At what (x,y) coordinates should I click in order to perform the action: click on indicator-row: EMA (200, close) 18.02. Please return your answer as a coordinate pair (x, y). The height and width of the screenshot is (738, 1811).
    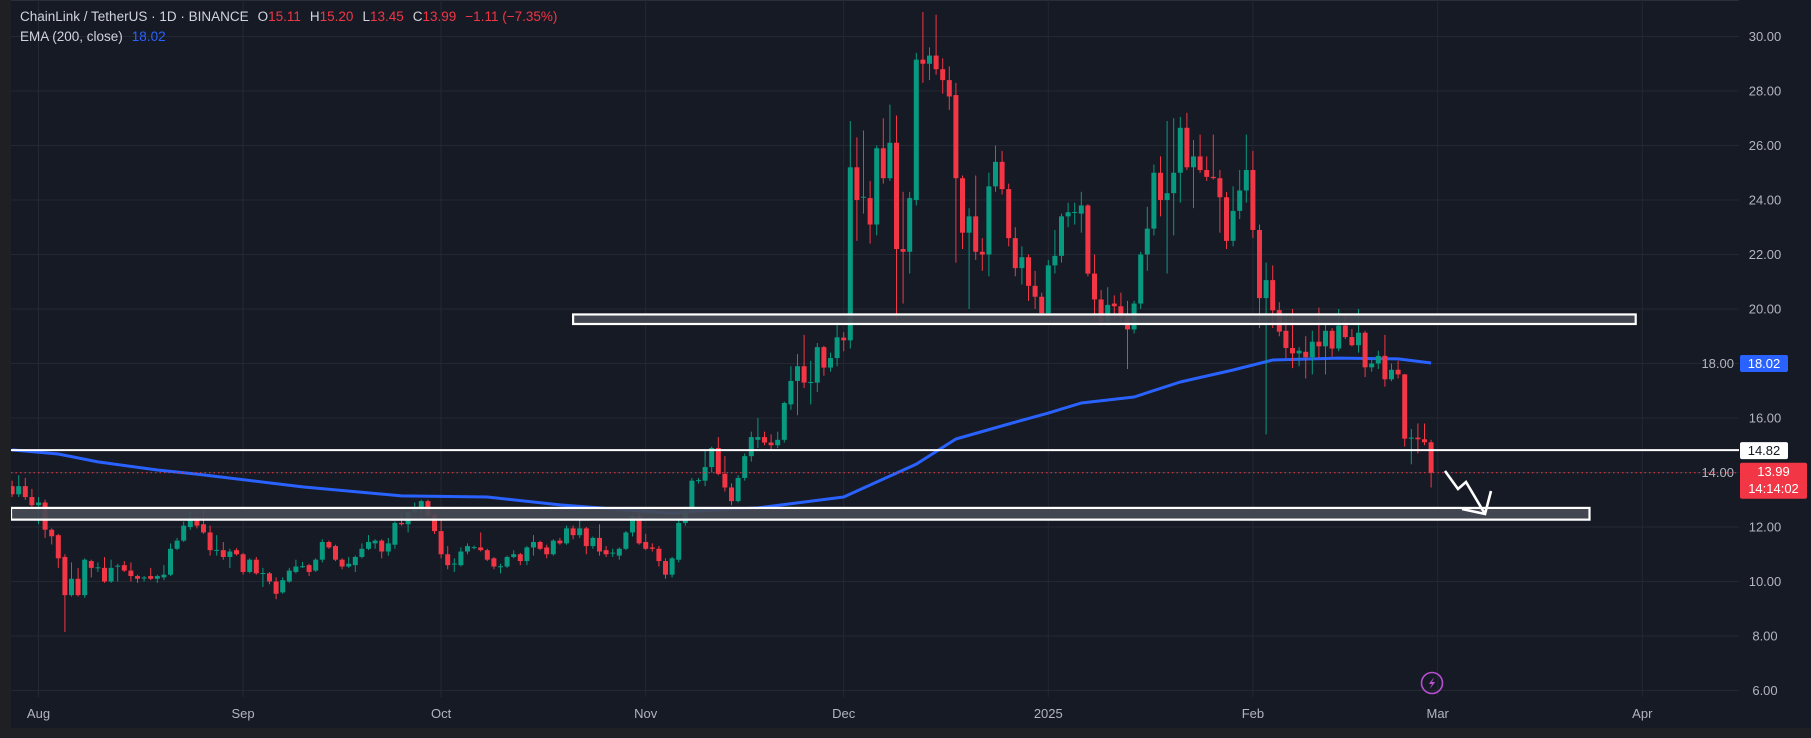
    Looking at the image, I should click on (288, 37).